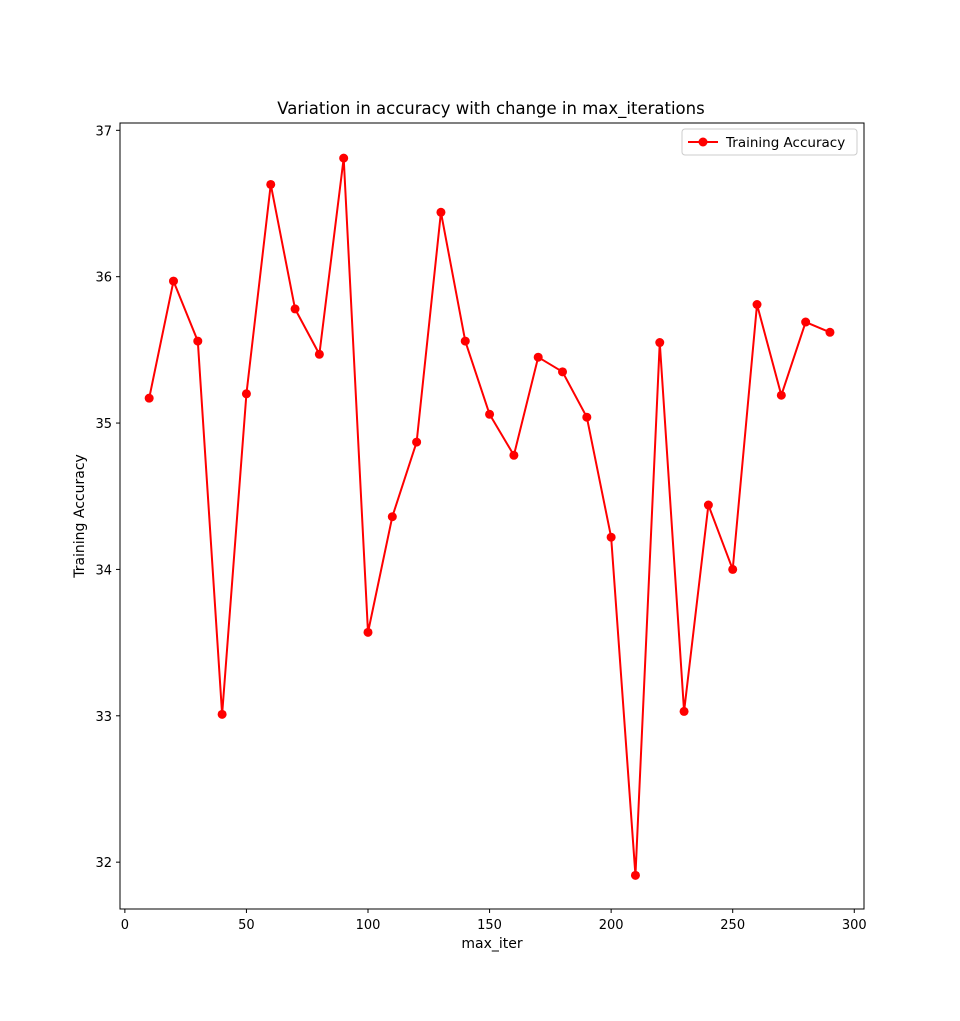 Image resolution: width=960 pixels, height=1021 pixels. I want to click on y-tick-label: 36, so click(103, 278).